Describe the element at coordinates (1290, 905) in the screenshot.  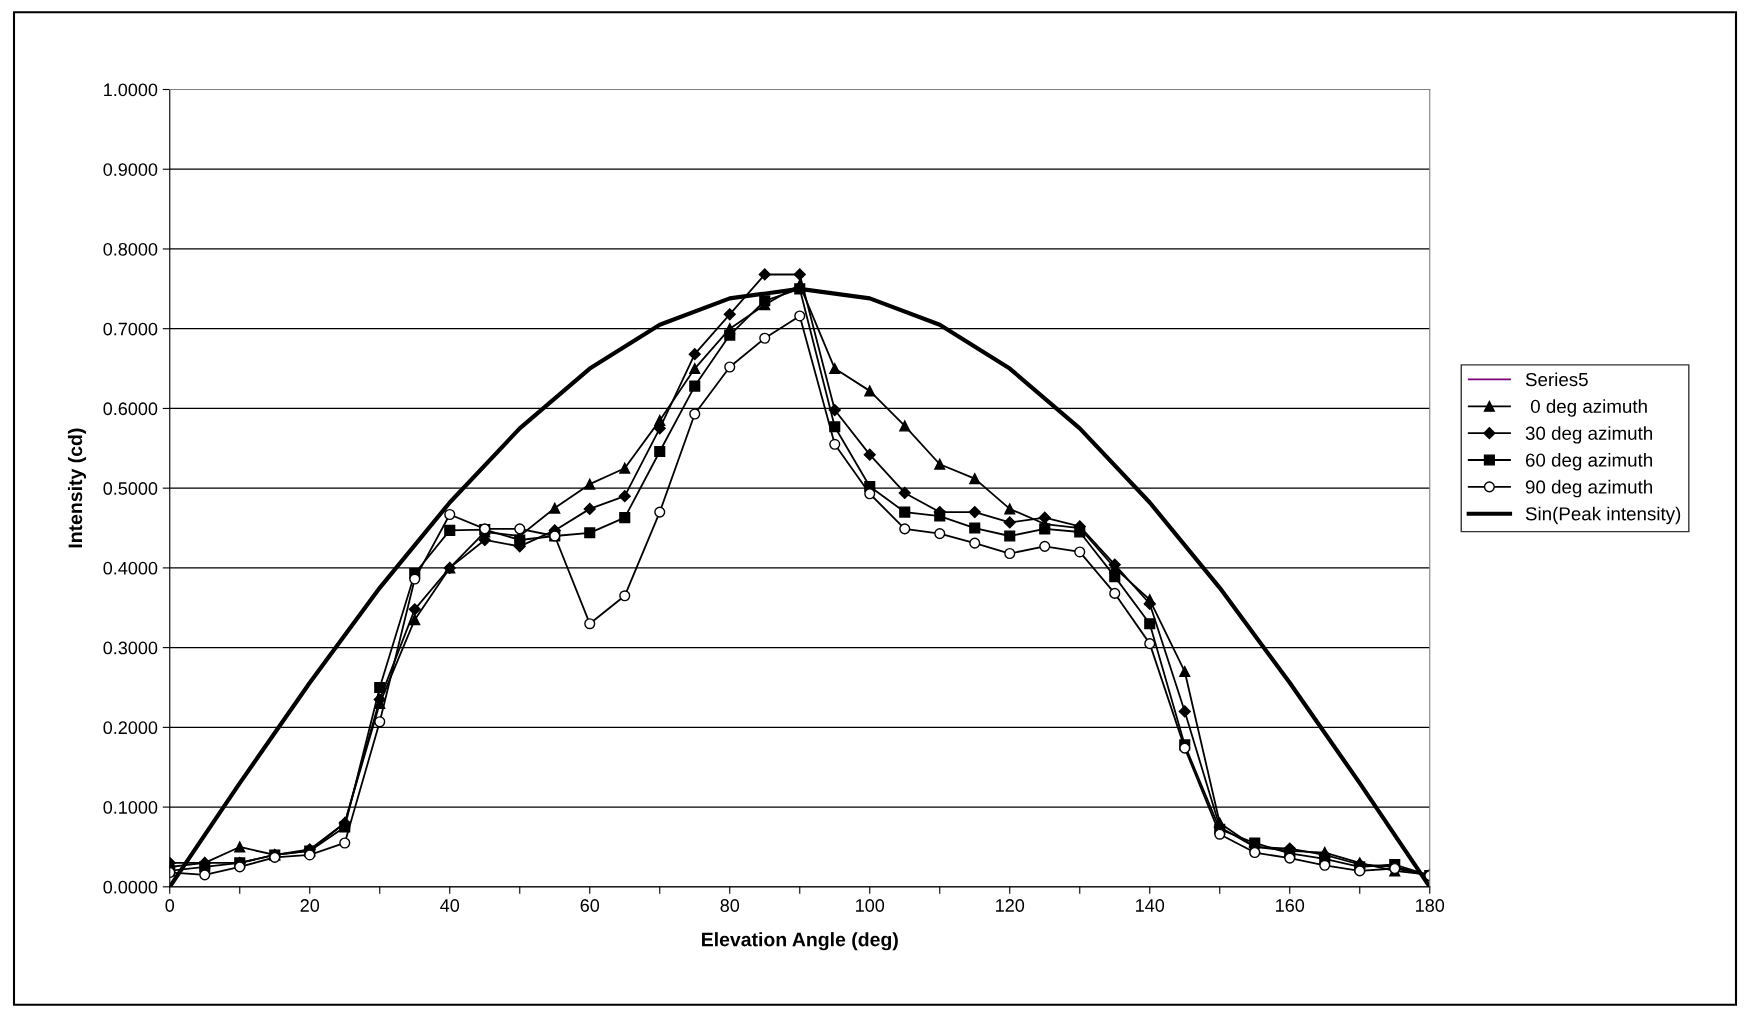
I see `x-tick-label: 160` at that location.